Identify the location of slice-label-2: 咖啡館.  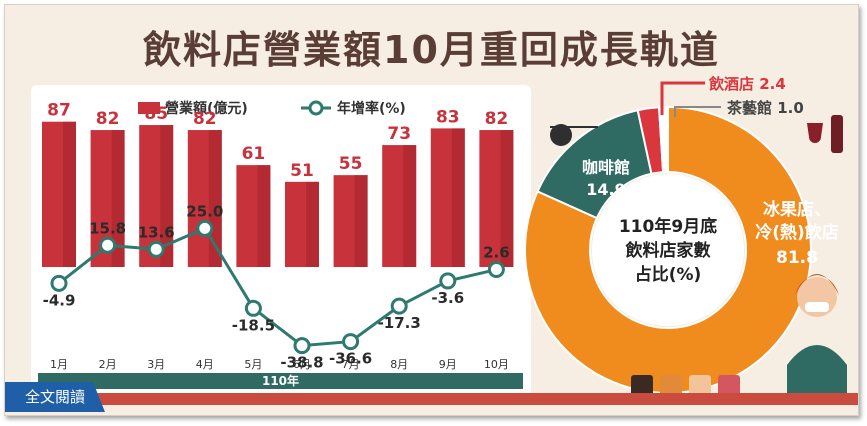
(606, 167).